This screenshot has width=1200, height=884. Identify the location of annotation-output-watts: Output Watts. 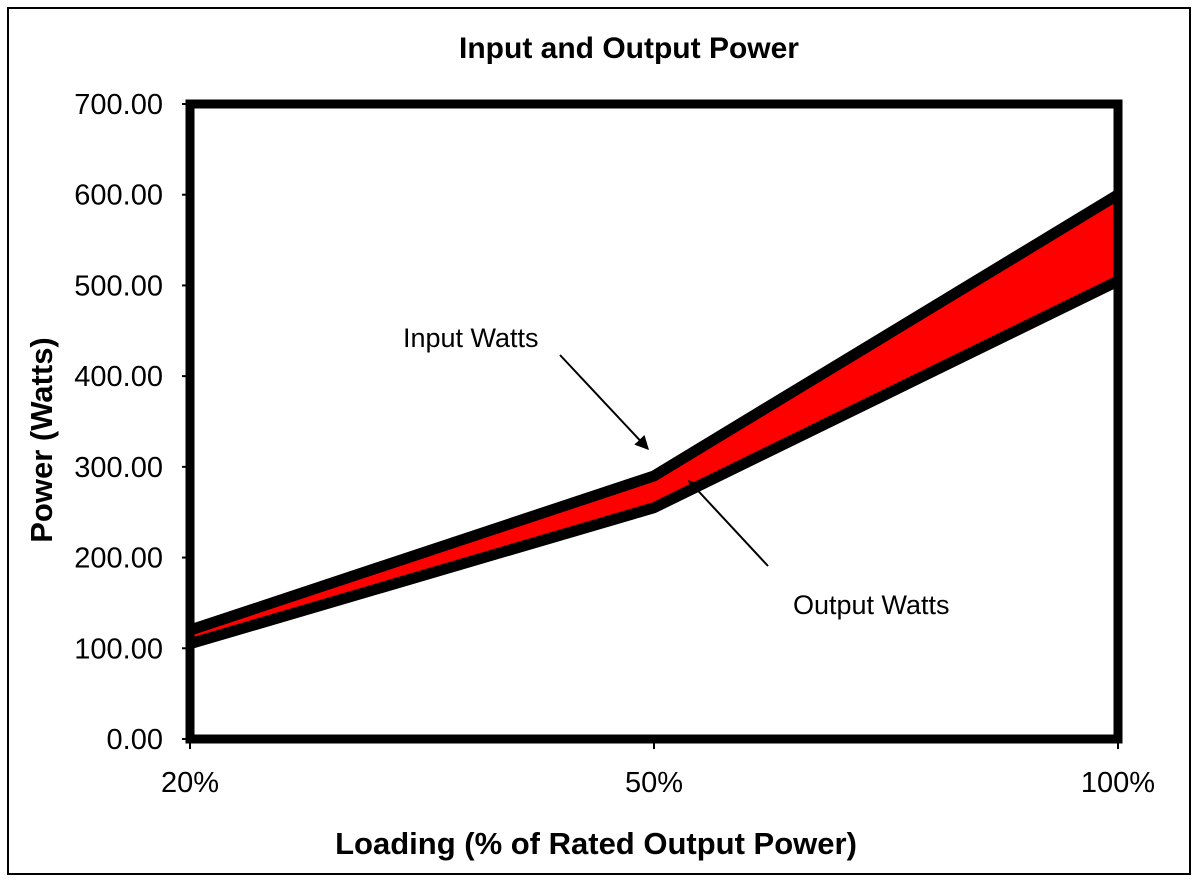
(871, 605).